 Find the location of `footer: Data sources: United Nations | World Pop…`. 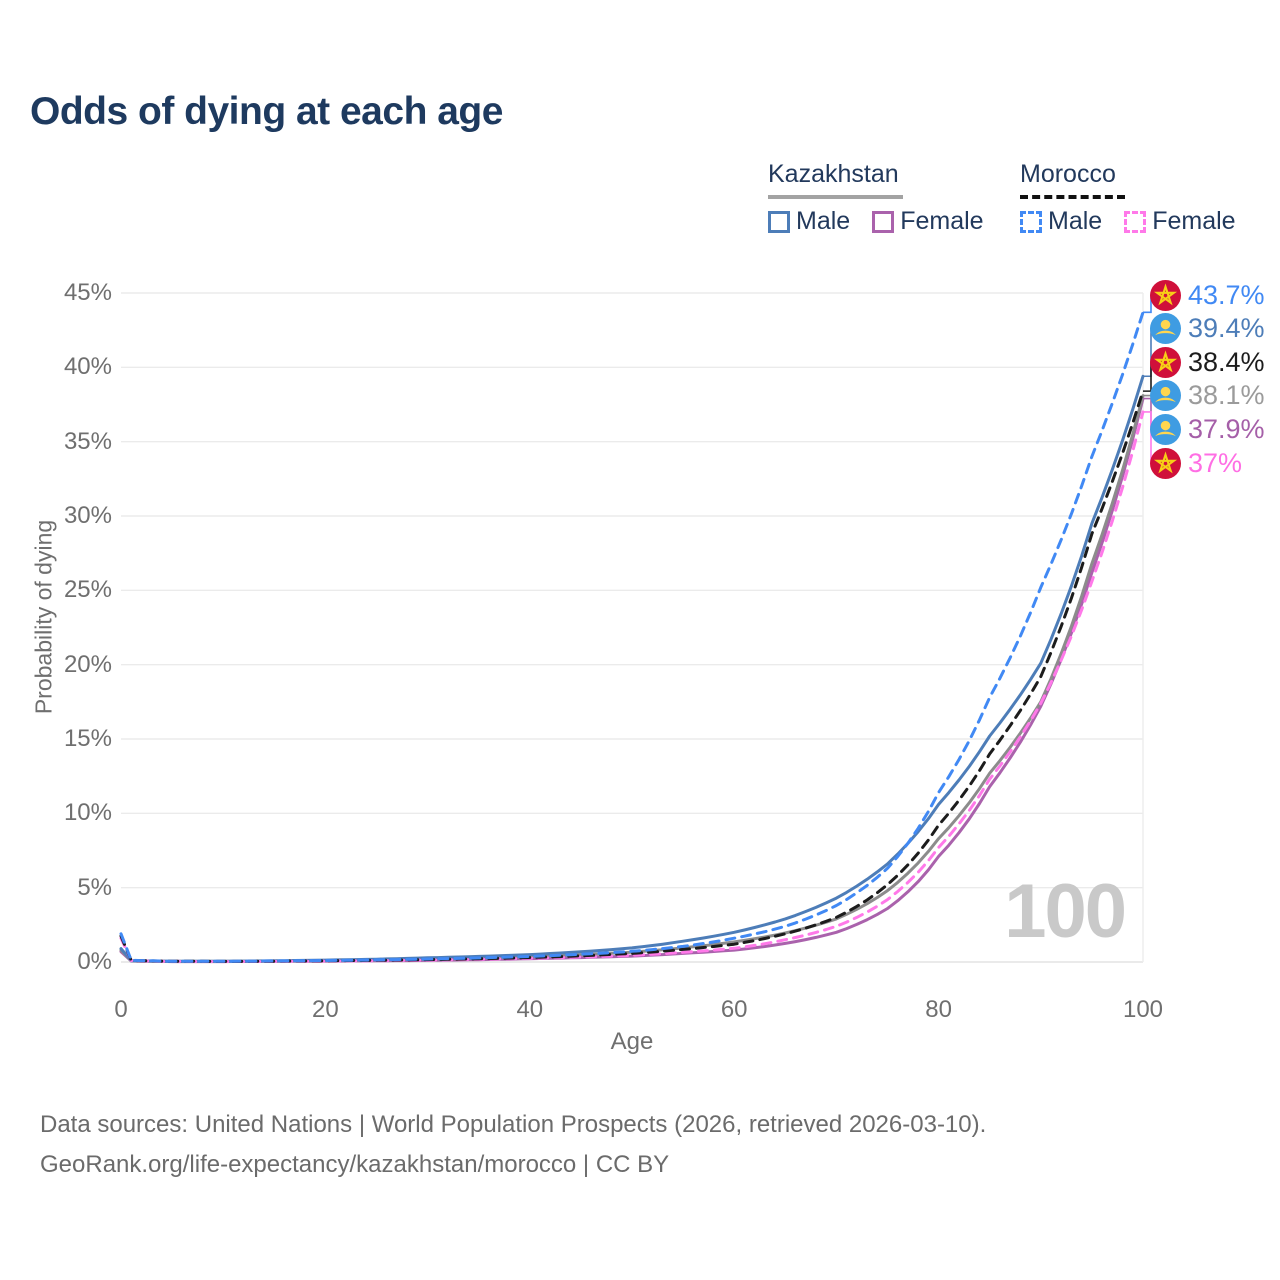

footer: Data sources: United Nations | World Pop… is located at coordinates (513, 1145).